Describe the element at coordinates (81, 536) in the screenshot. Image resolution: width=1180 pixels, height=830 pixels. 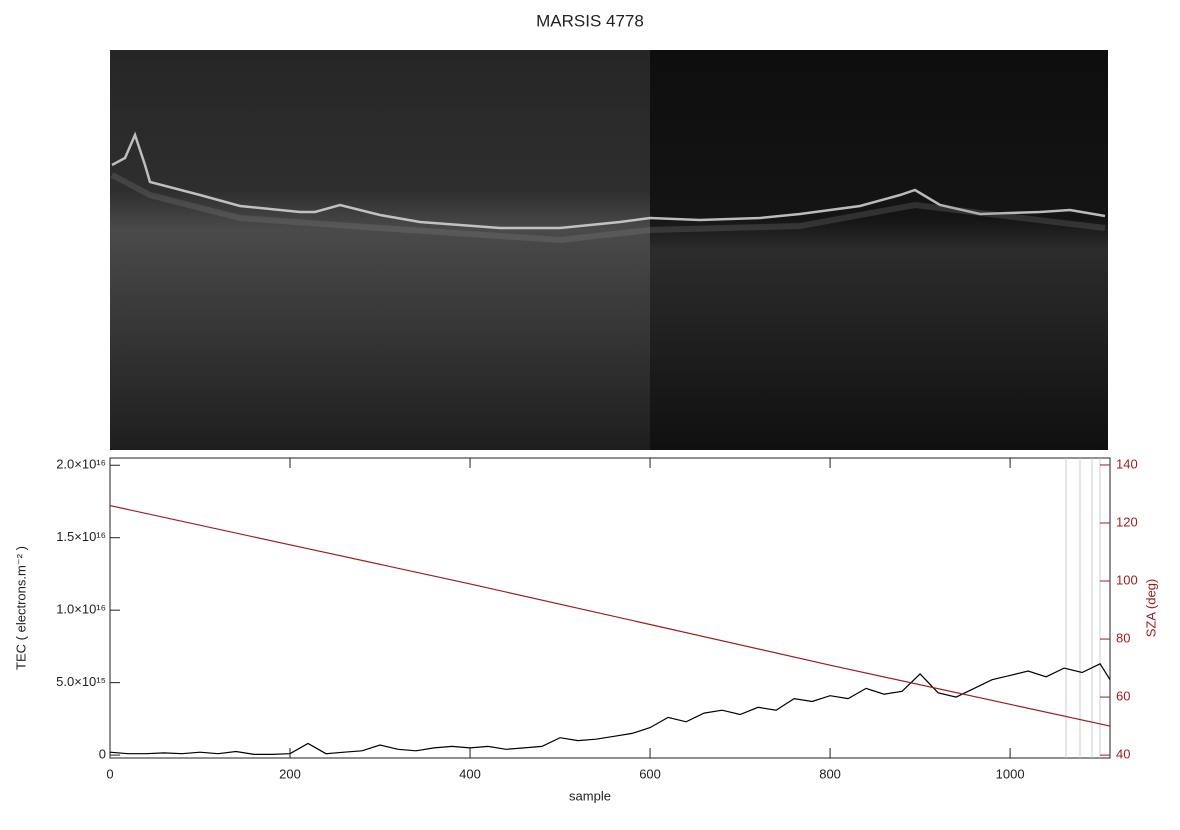
I see `y-tick-label: 1.5×10¹⁶` at that location.